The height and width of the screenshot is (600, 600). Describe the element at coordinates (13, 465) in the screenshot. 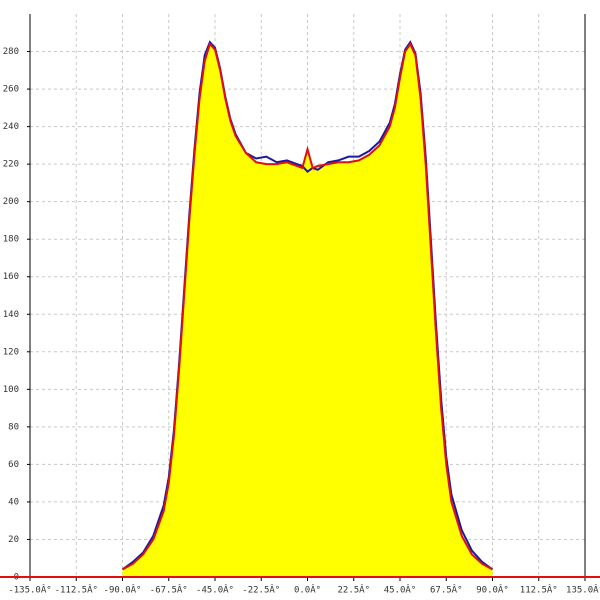

I see `y-tick-label: 60` at that location.